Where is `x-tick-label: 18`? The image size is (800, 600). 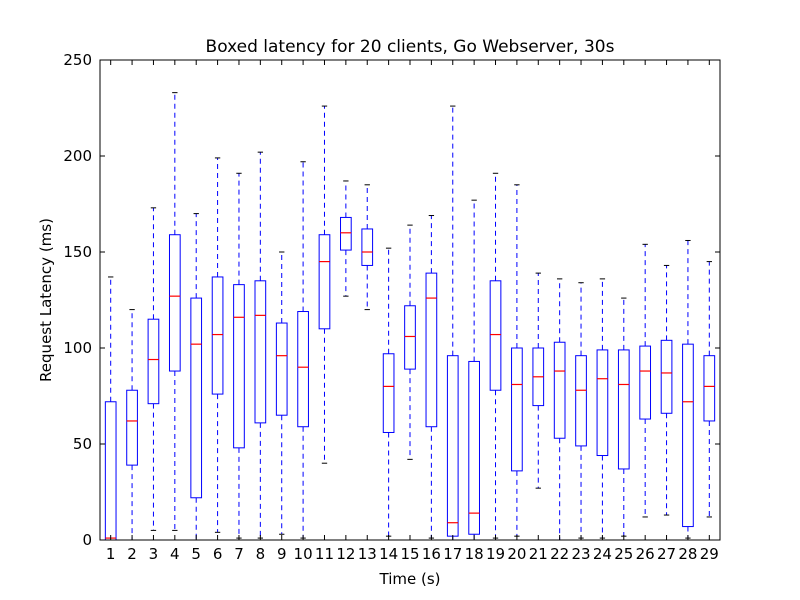 x-tick-label: 18 is located at coordinates (474, 554).